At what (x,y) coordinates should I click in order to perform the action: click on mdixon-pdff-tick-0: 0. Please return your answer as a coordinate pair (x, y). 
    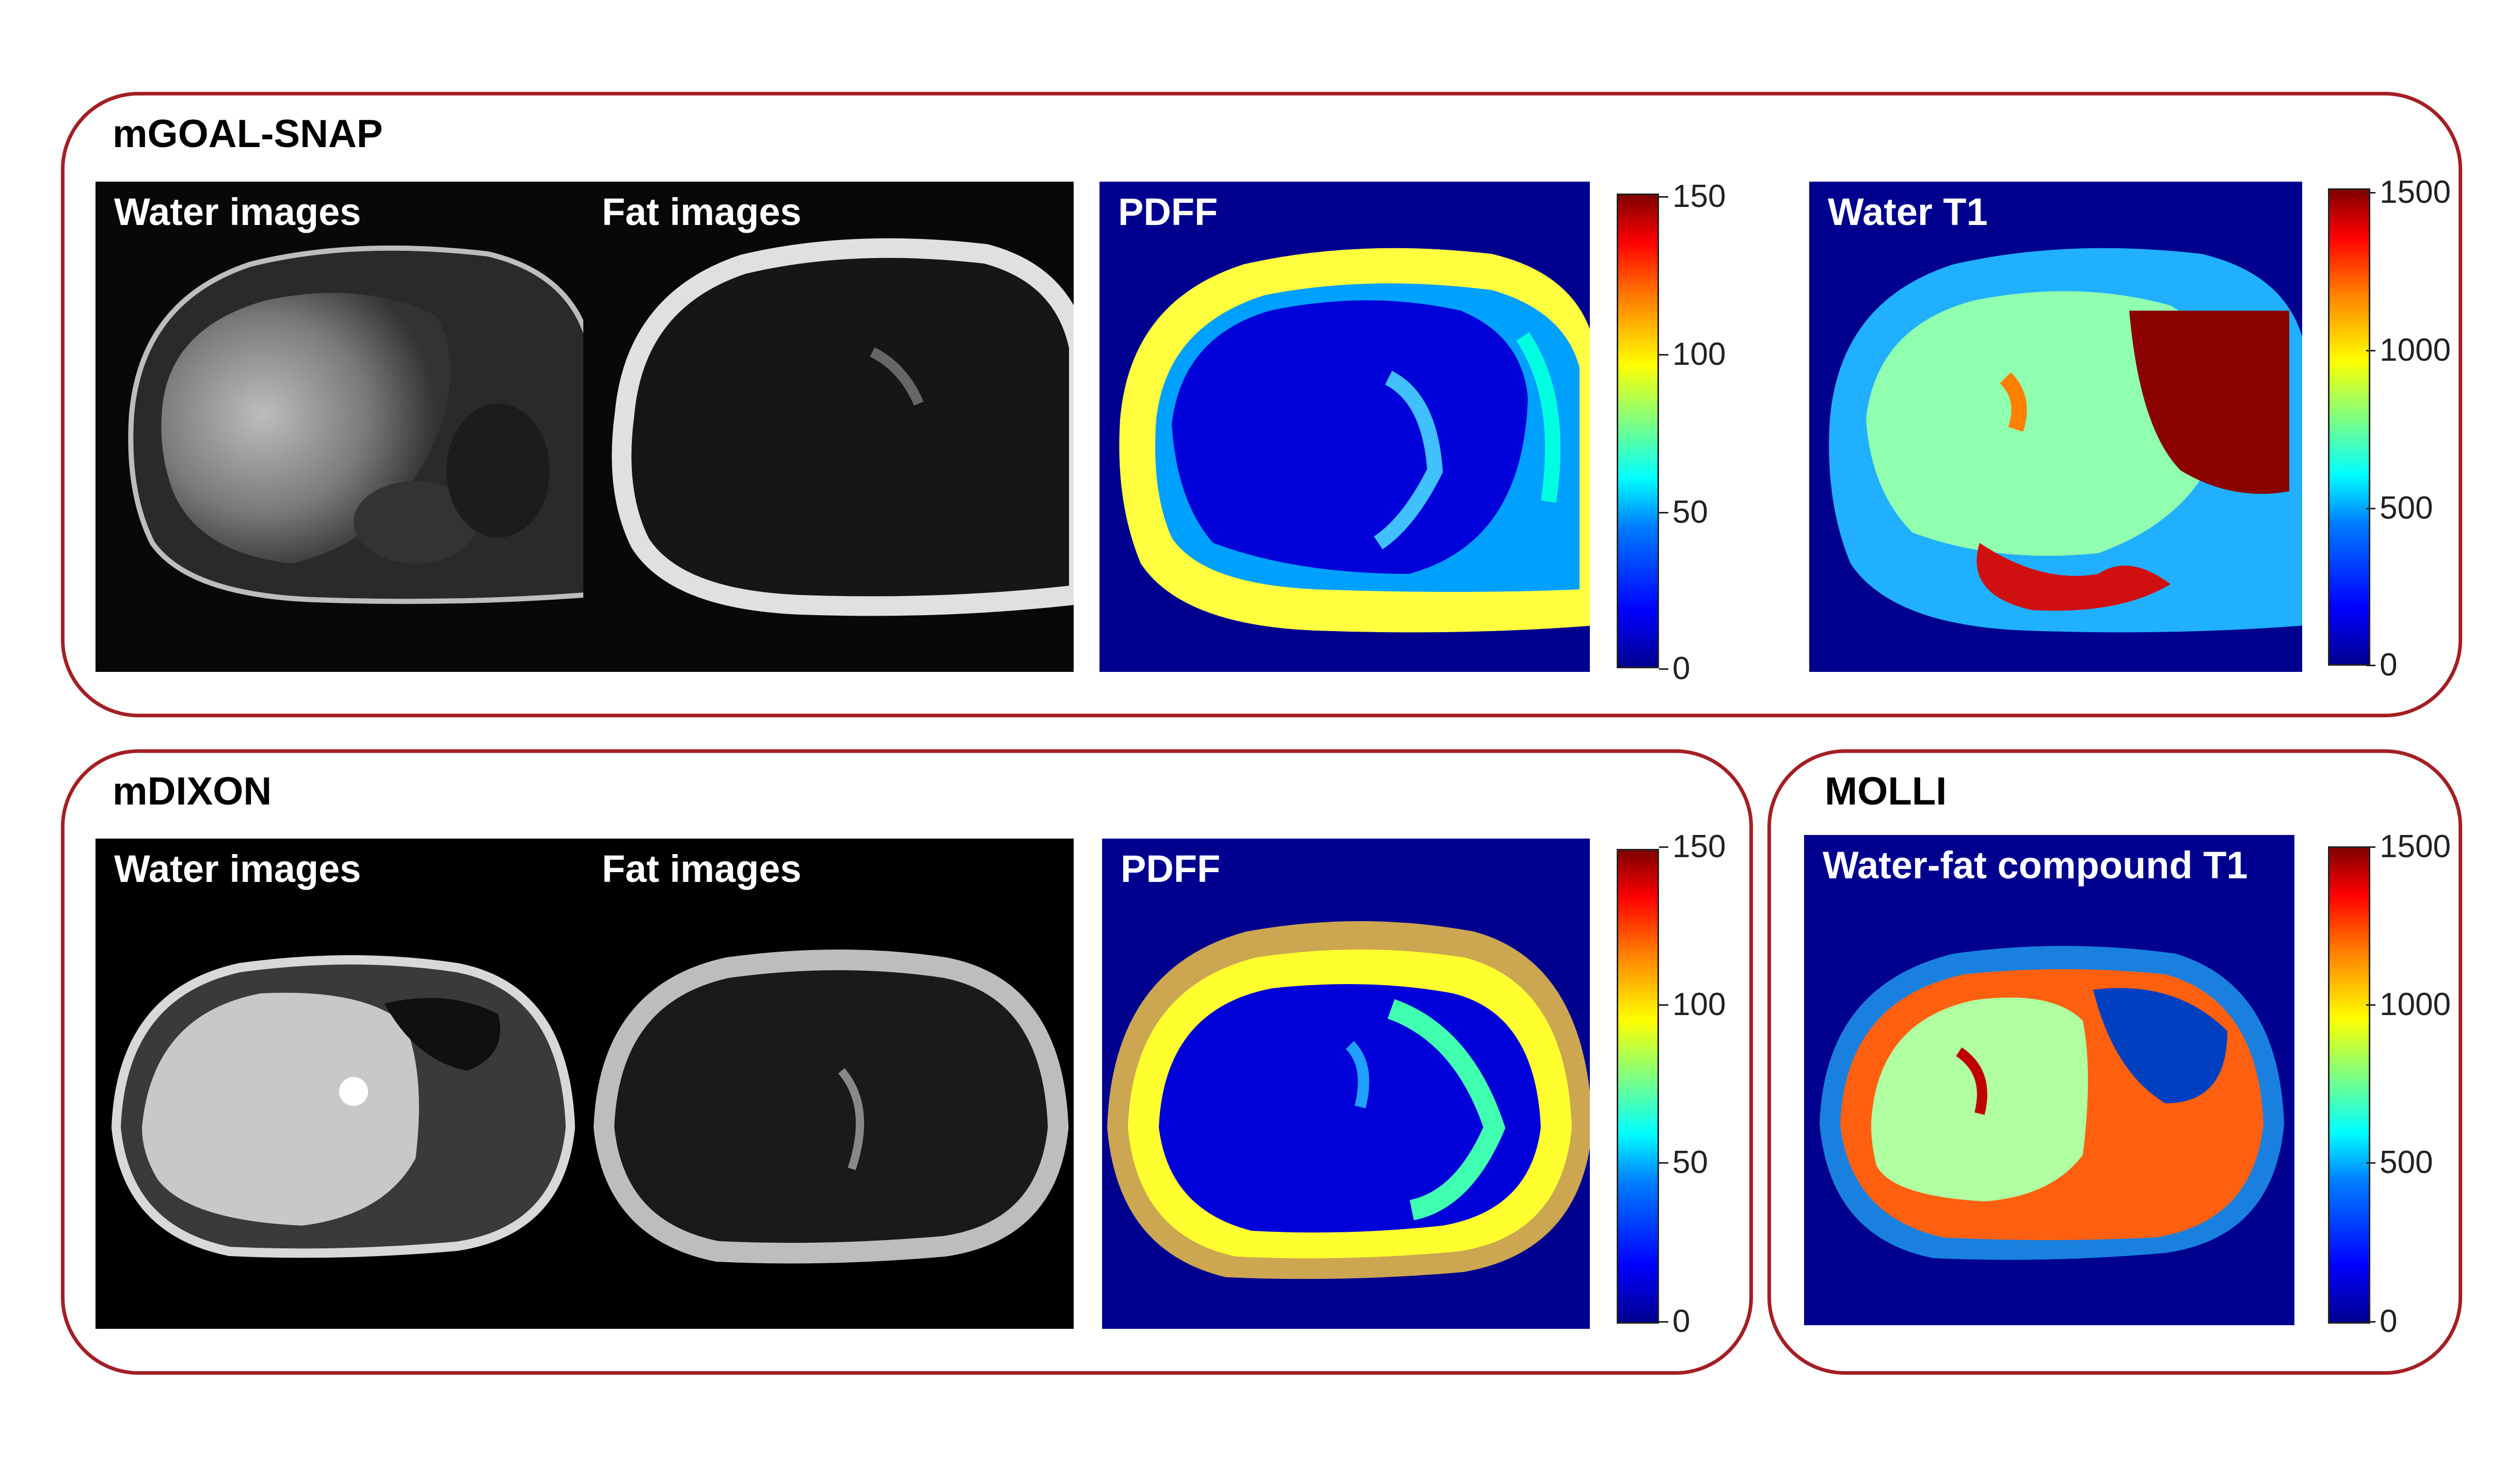
    Looking at the image, I should click on (1674, 1321).